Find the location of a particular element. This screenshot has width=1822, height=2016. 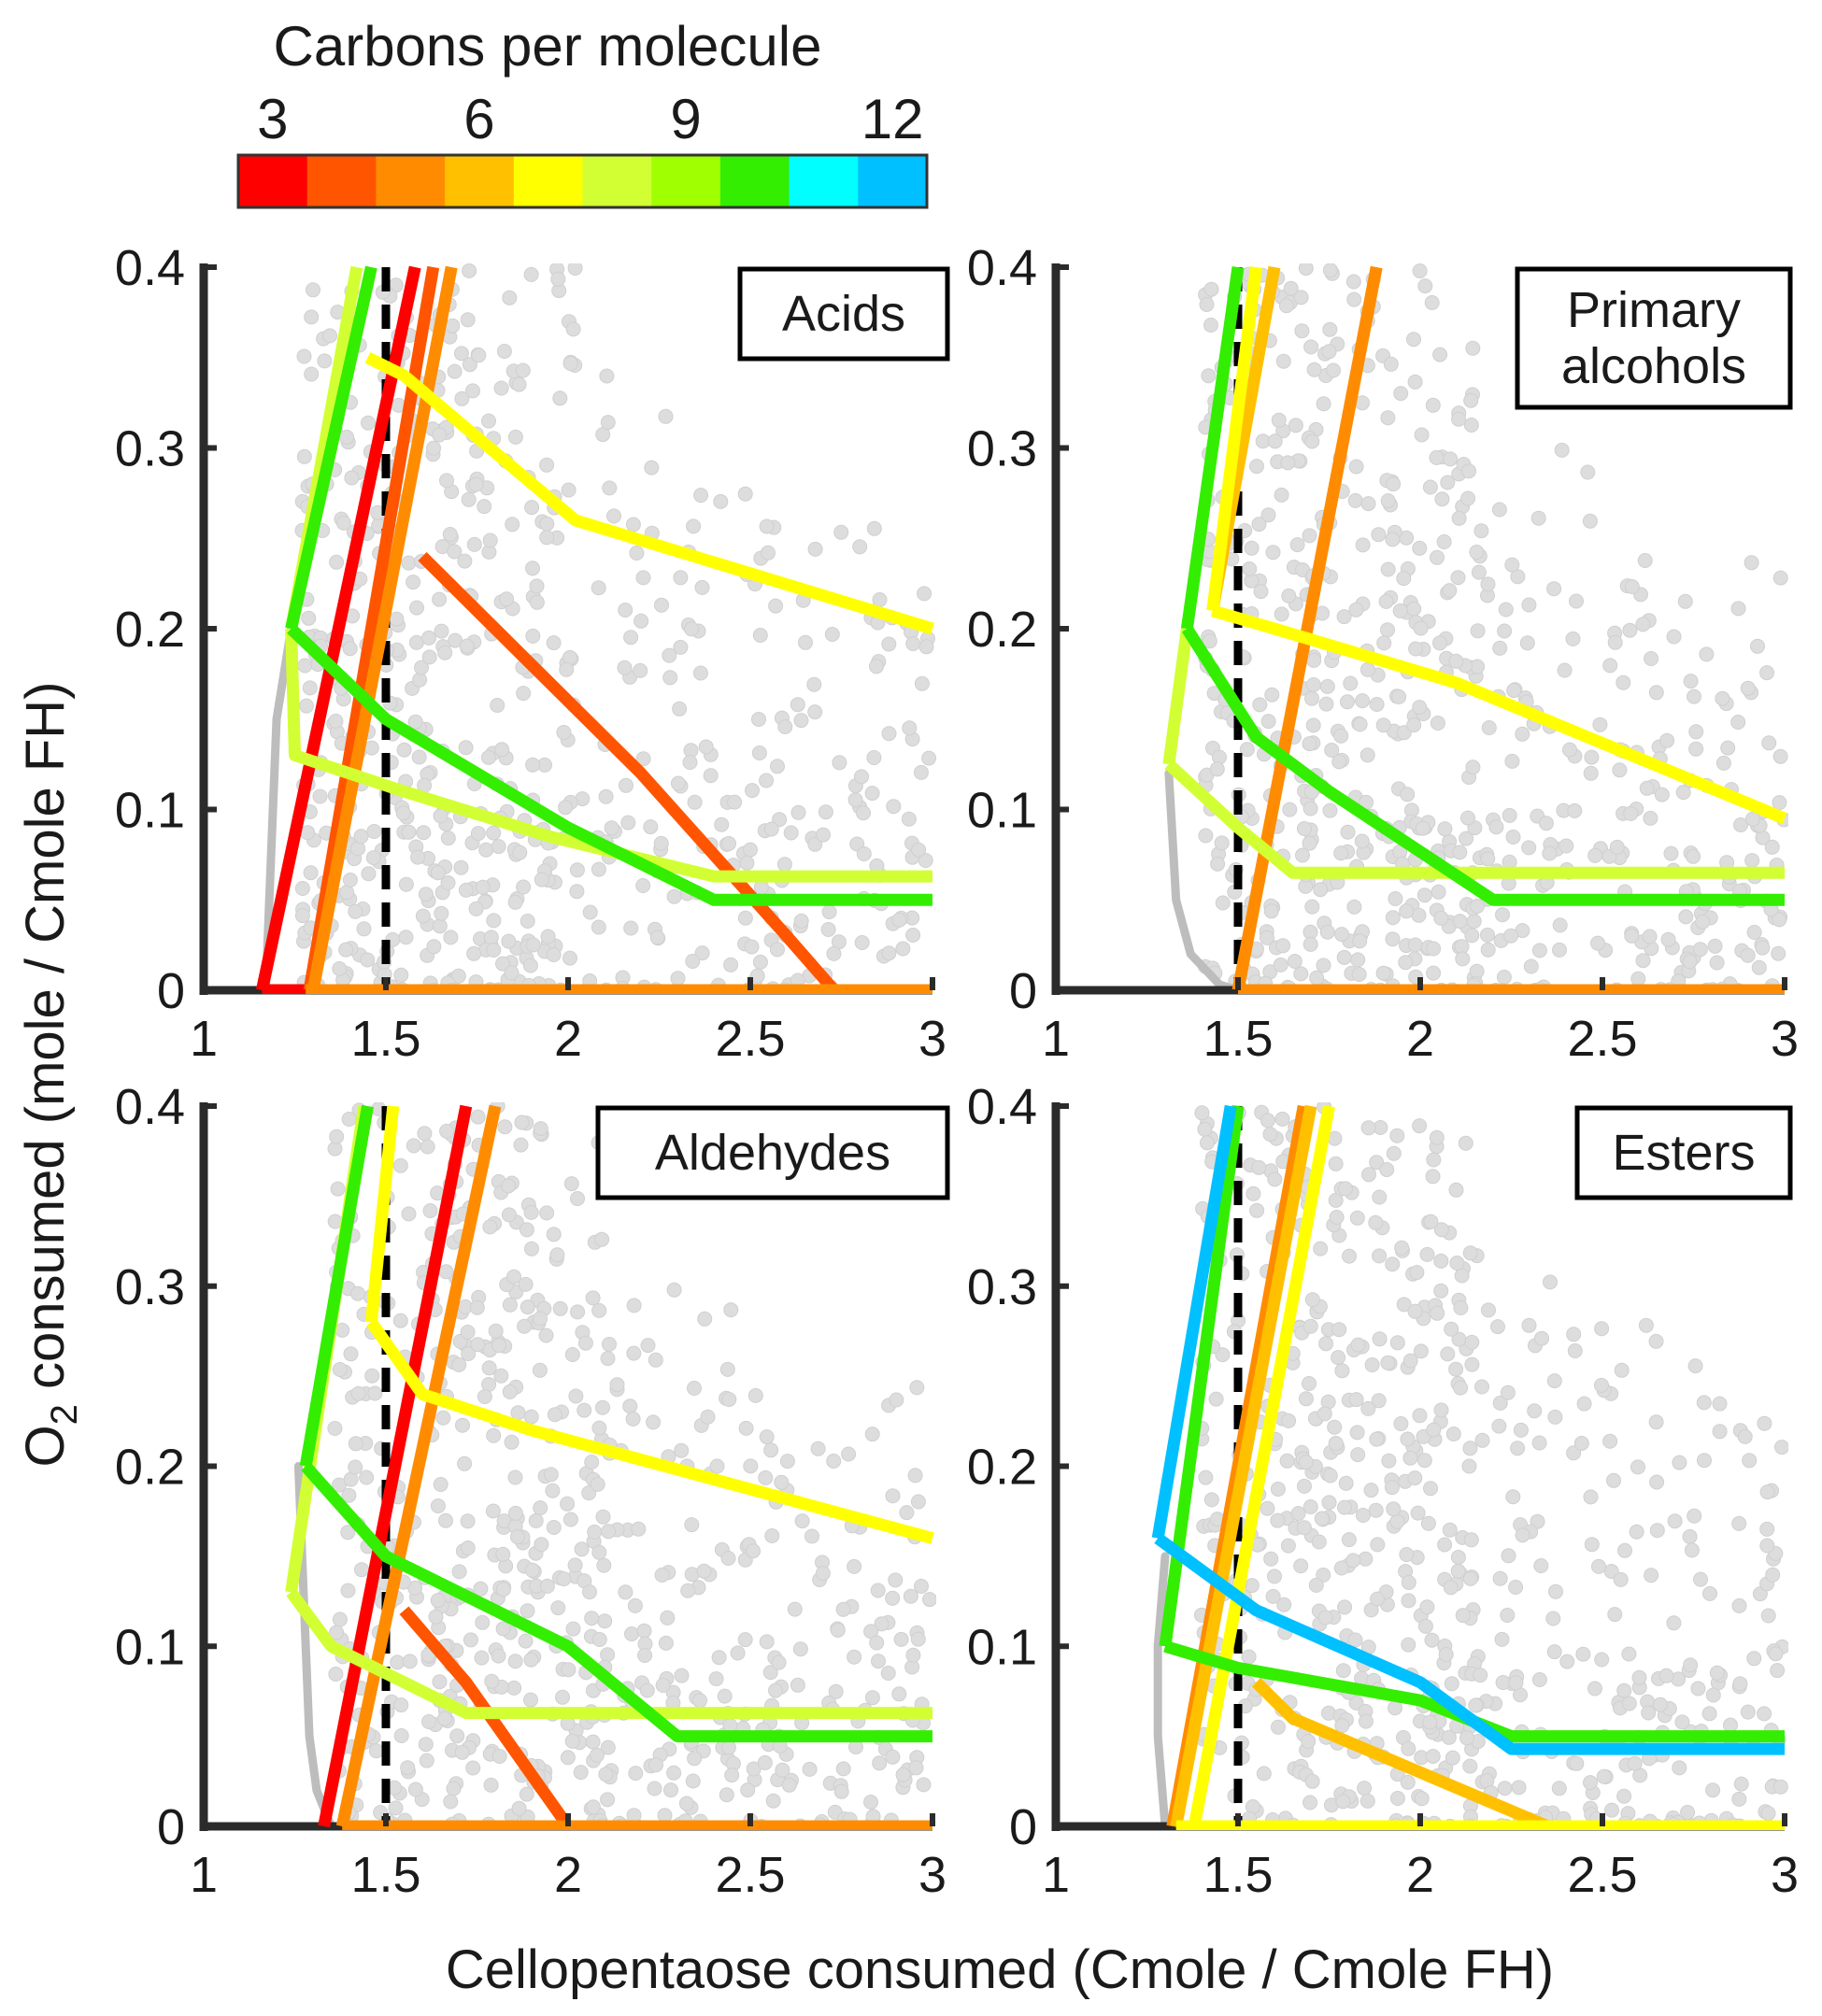

series-line-c6 is located at coordinates (1401, 1754).